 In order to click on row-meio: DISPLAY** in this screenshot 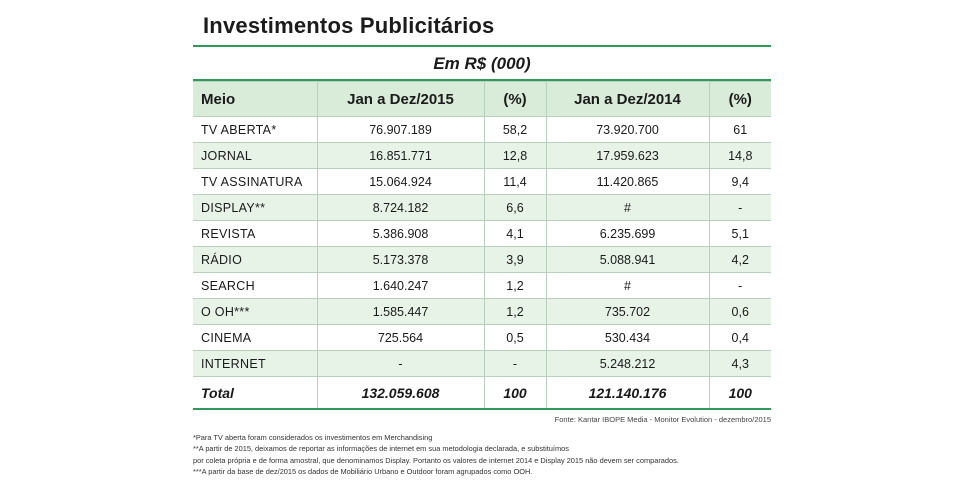, I will do `click(255, 207)`.